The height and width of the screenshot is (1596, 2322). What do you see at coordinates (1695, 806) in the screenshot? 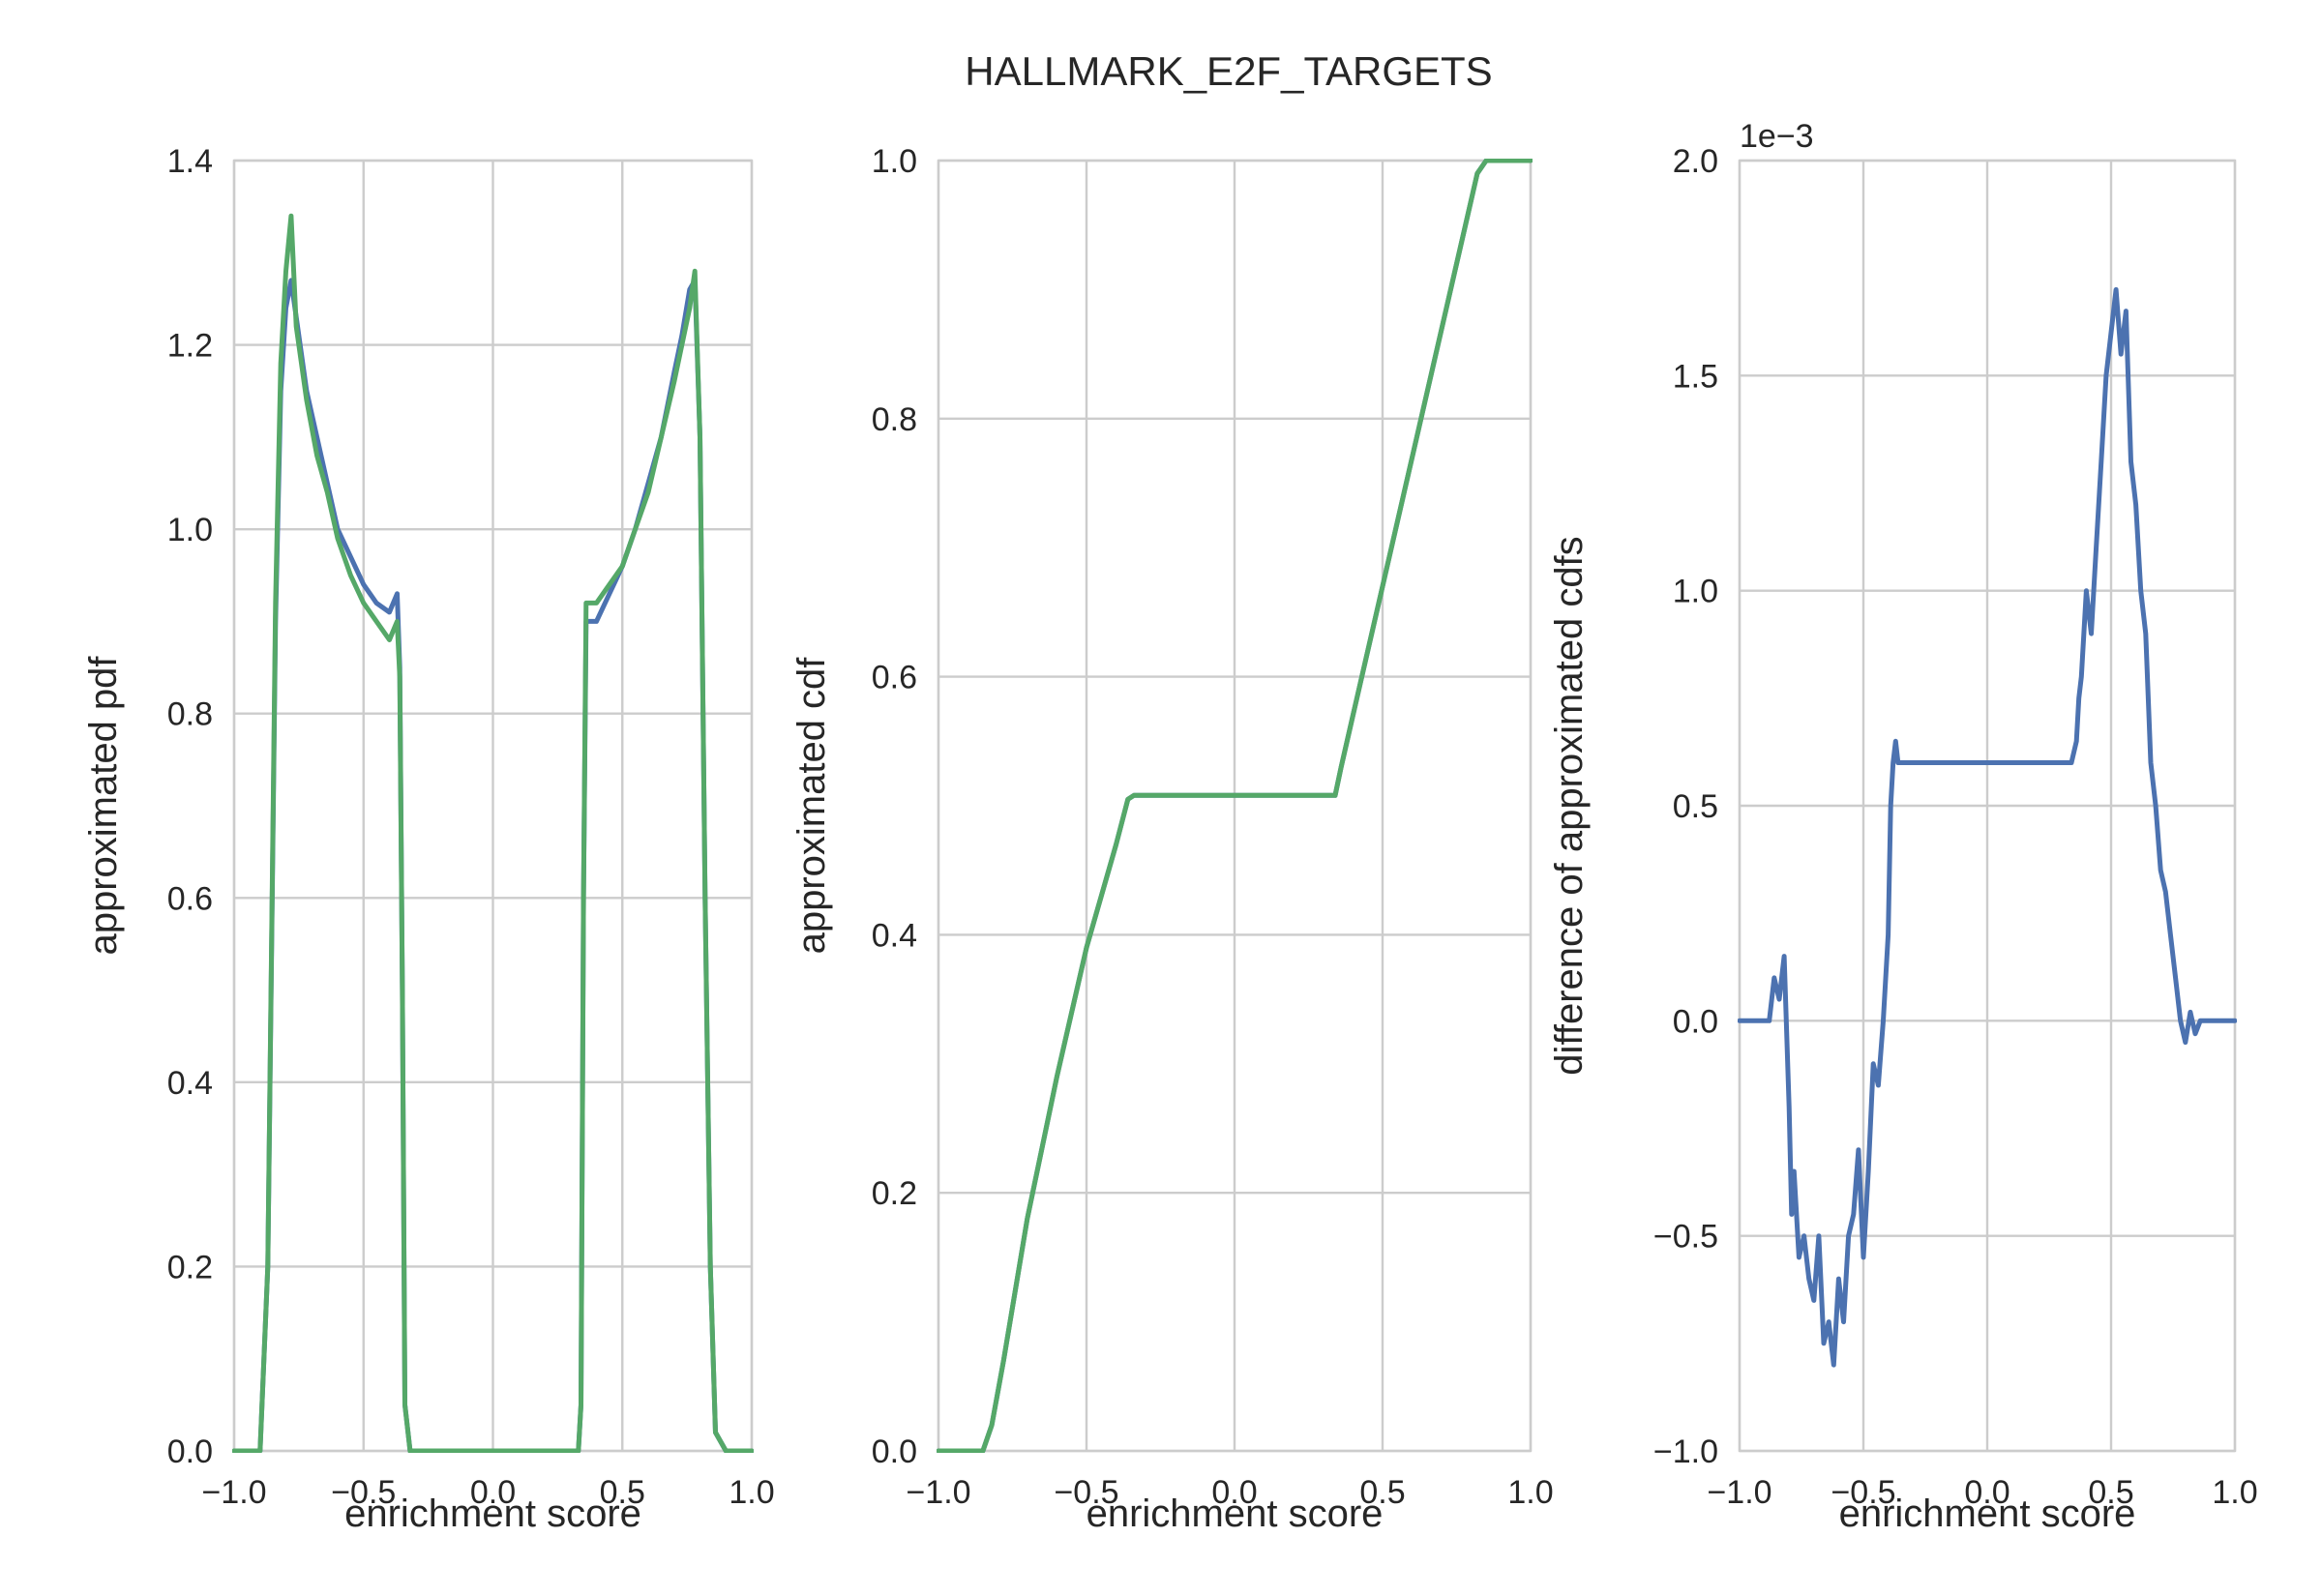
I see `y-tick-label: 0.5` at bounding box center [1695, 806].